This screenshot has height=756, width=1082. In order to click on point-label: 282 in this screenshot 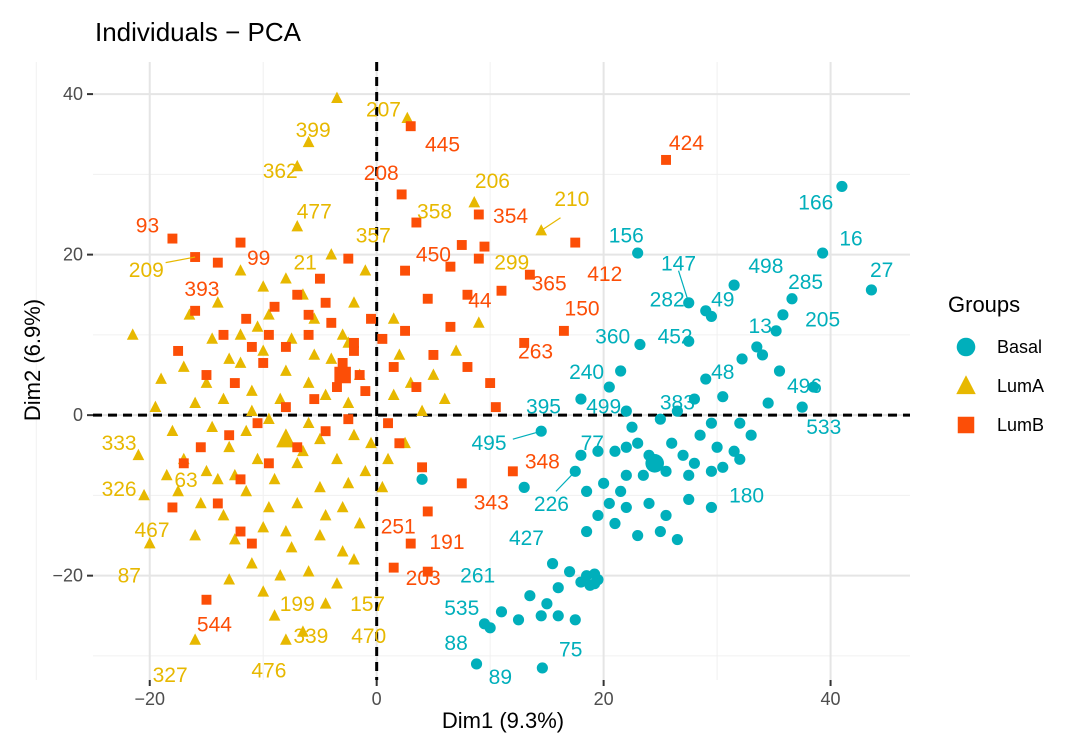, I will do `click(667, 300)`.